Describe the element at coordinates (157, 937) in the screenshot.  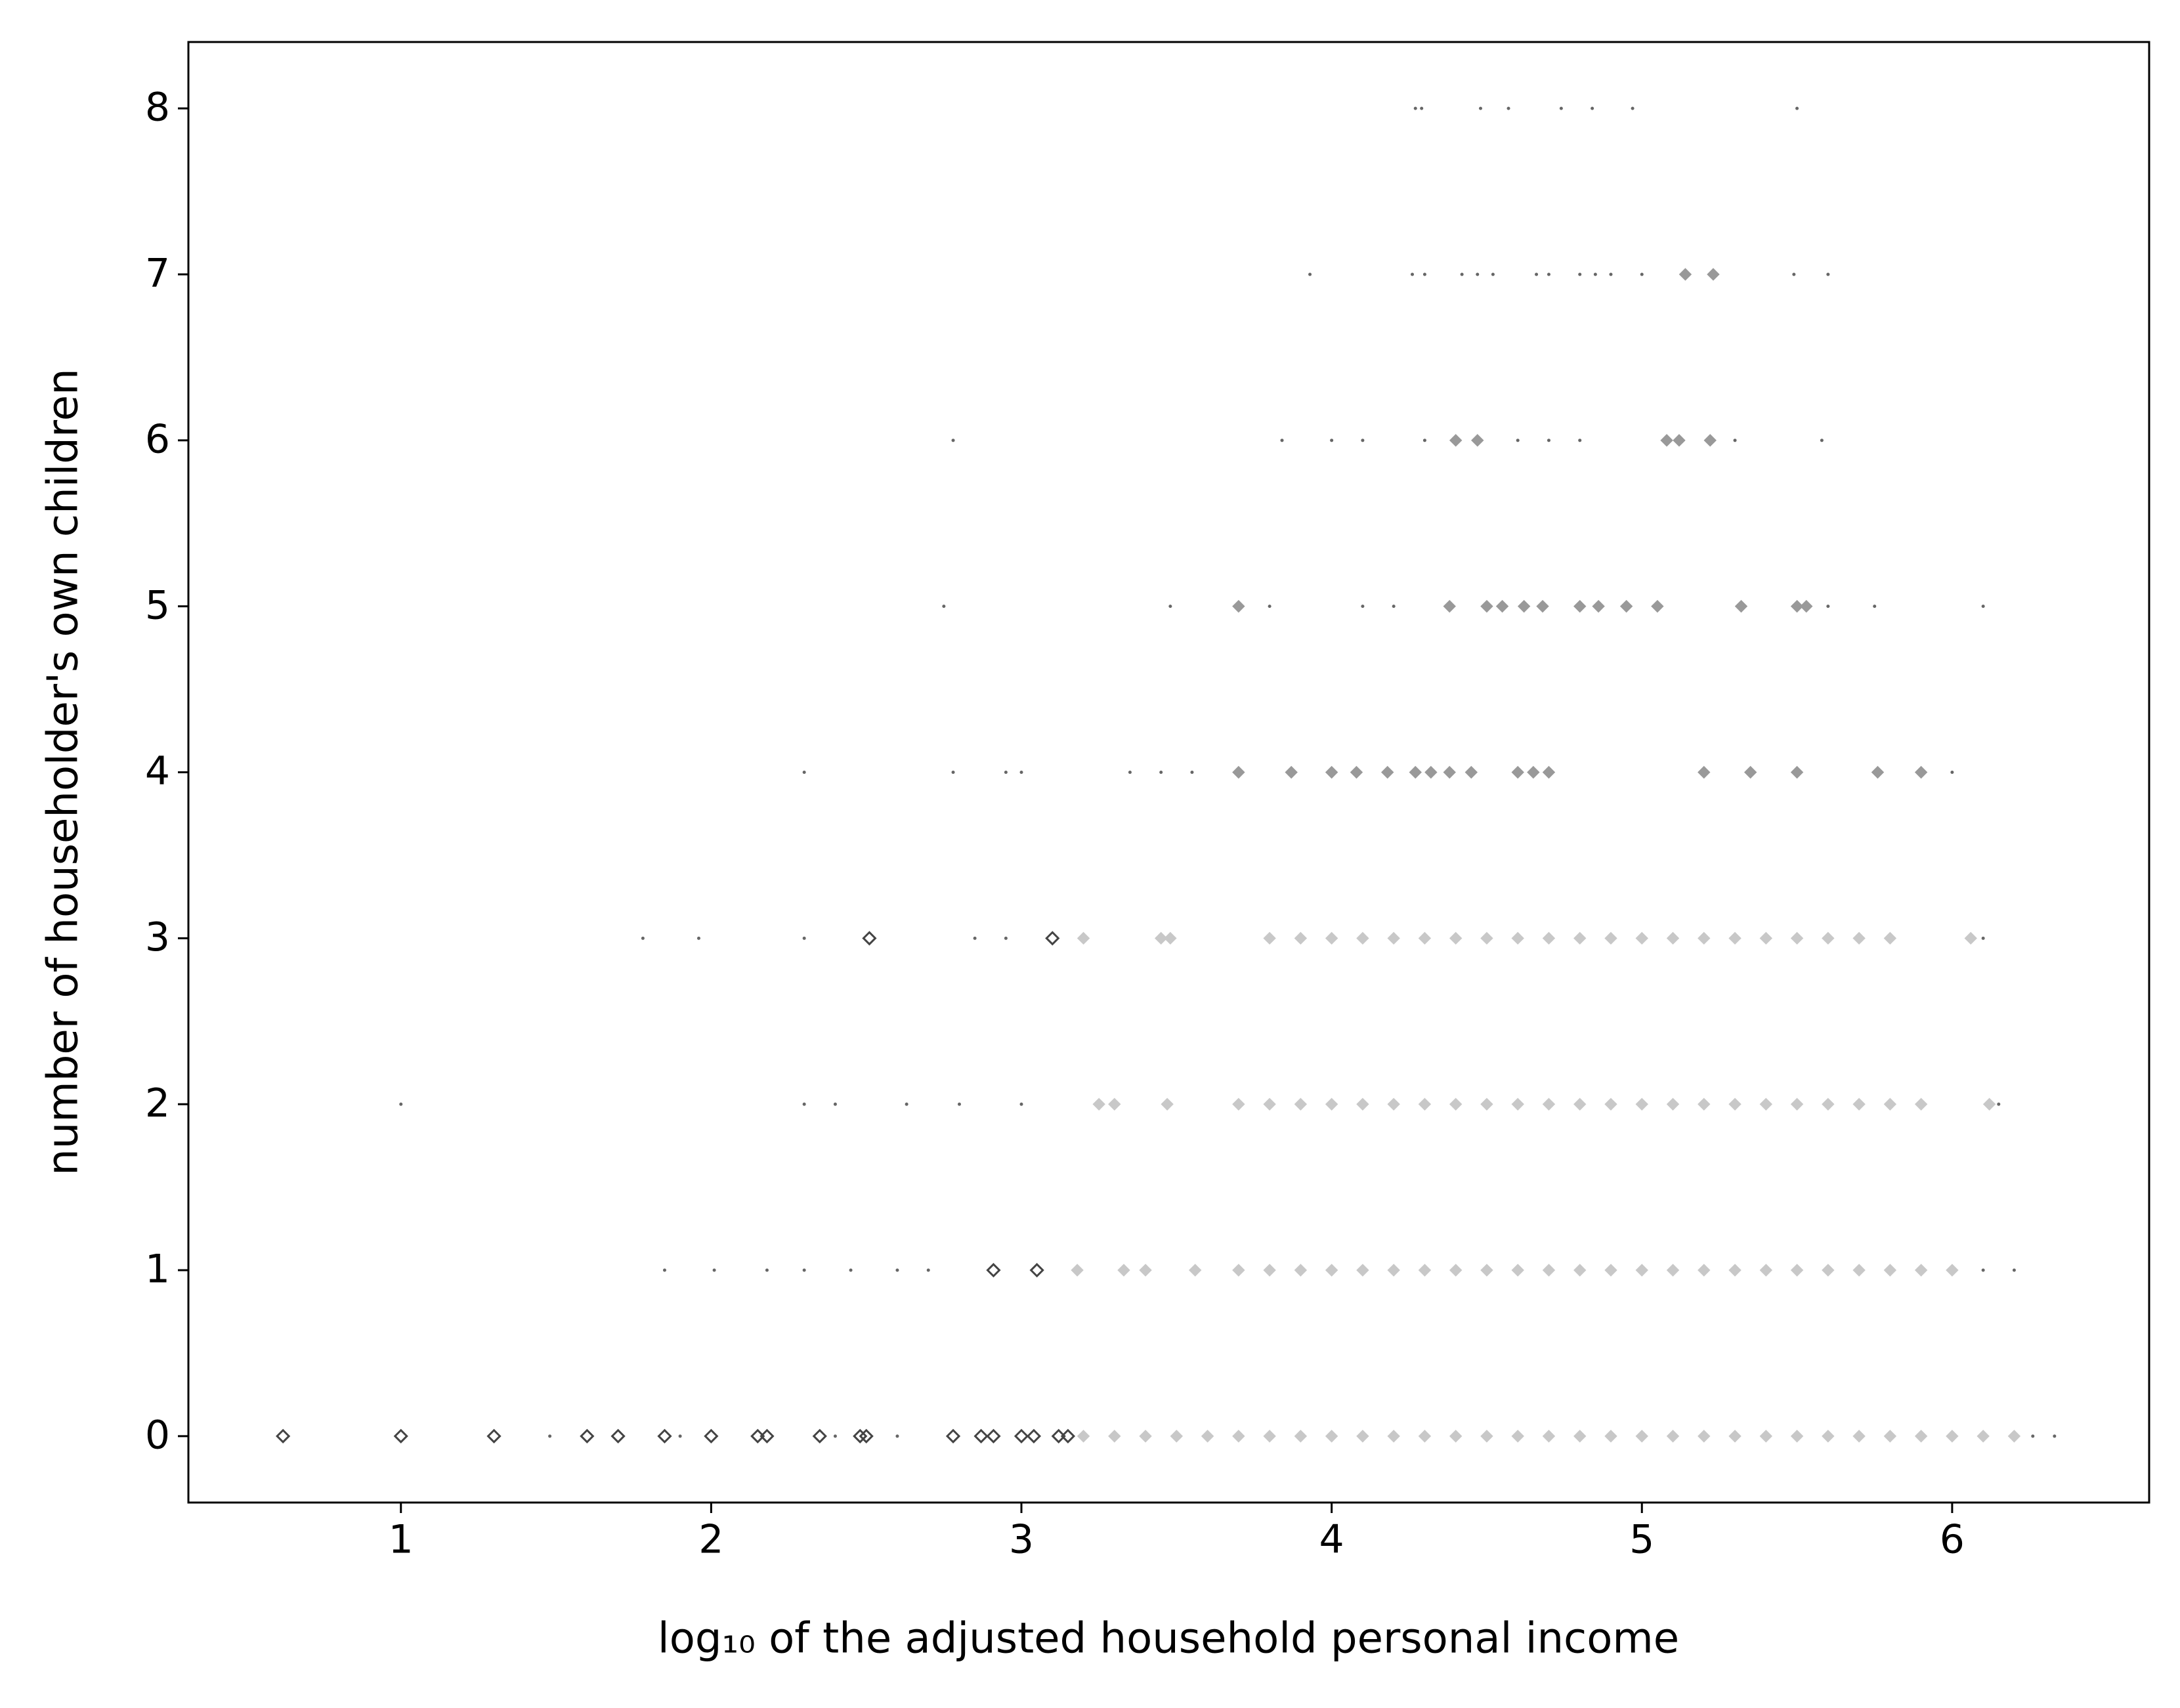
I see `y-tick-label: 3` at that location.